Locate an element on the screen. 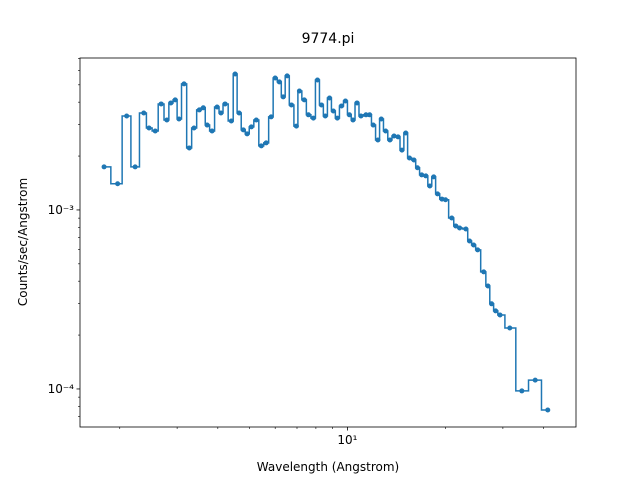  y-tick-label: 10⁻³ is located at coordinates (61, 210).